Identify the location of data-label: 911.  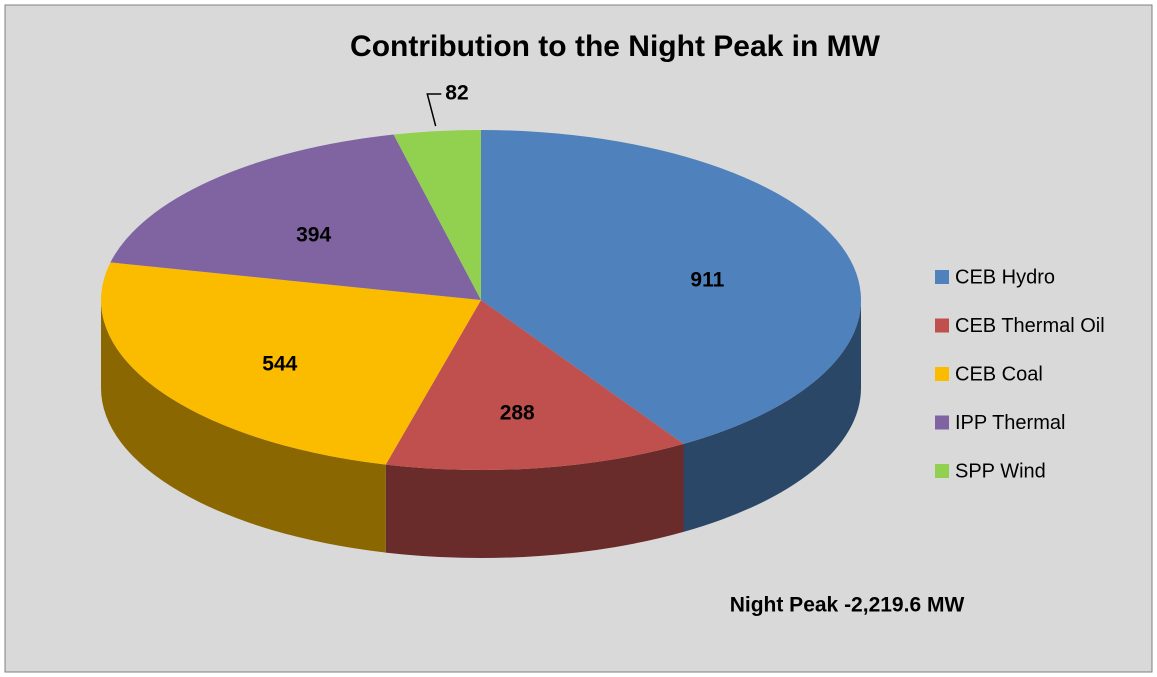
(707, 279).